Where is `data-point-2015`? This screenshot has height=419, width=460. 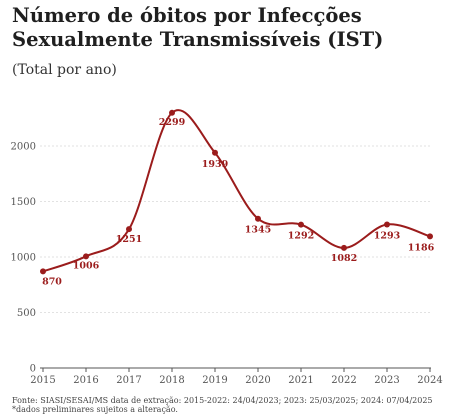 data-point-2015 is located at coordinates (43, 271).